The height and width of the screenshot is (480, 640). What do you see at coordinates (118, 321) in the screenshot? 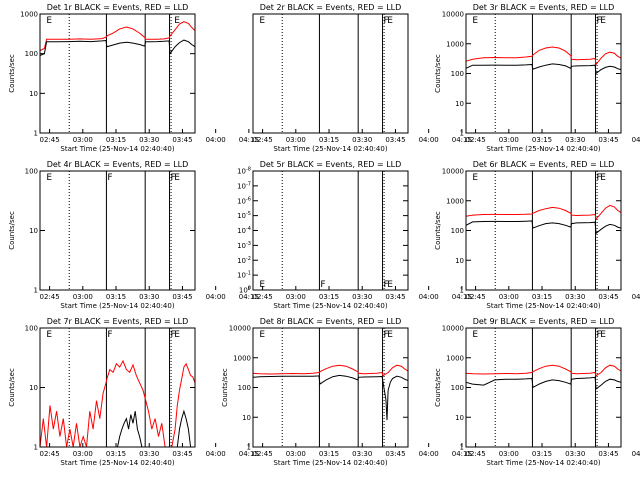
I see `chart-title: Det 7r BLACK = Events, RED = LLD` at bounding box center [118, 321].